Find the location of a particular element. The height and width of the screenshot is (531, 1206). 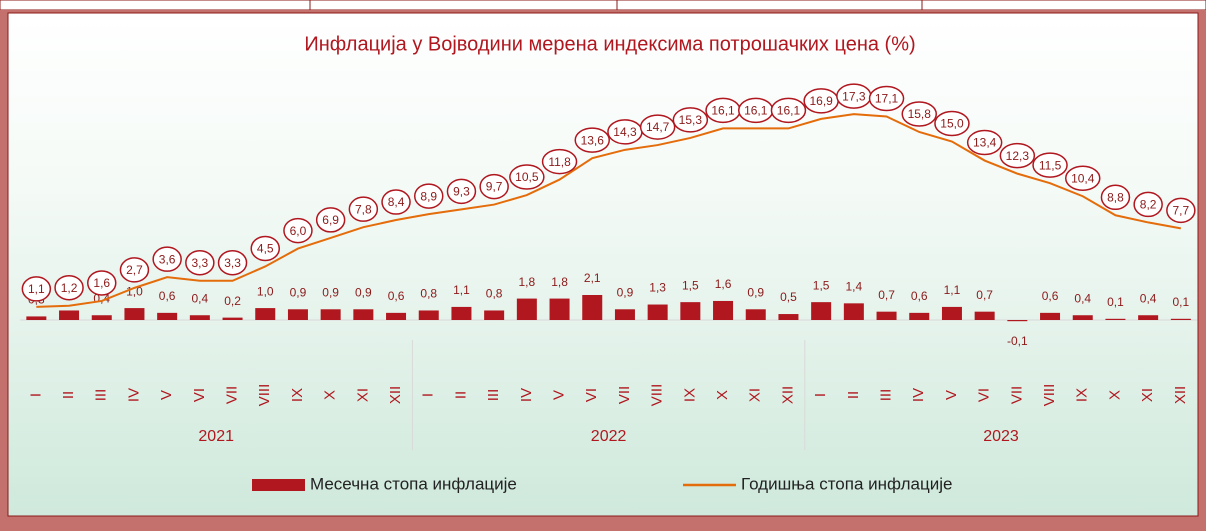

line-value-label: 16,1 is located at coordinates (756, 110).